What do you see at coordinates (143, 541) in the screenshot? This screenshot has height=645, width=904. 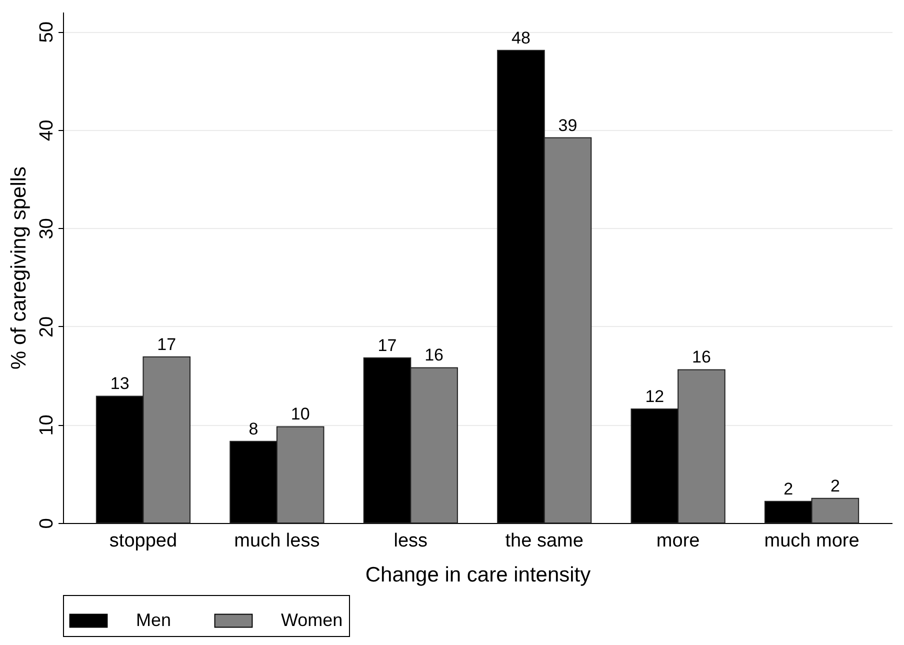 I see `x-tick-label: stopped` at bounding box center [143, 541].